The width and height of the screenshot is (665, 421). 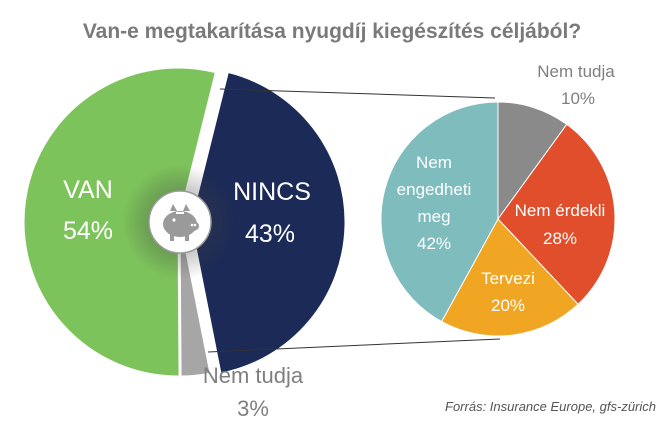 I want to click on sub-slice-label-nem-engedheti-3: meg, so click(x=433, y=216).